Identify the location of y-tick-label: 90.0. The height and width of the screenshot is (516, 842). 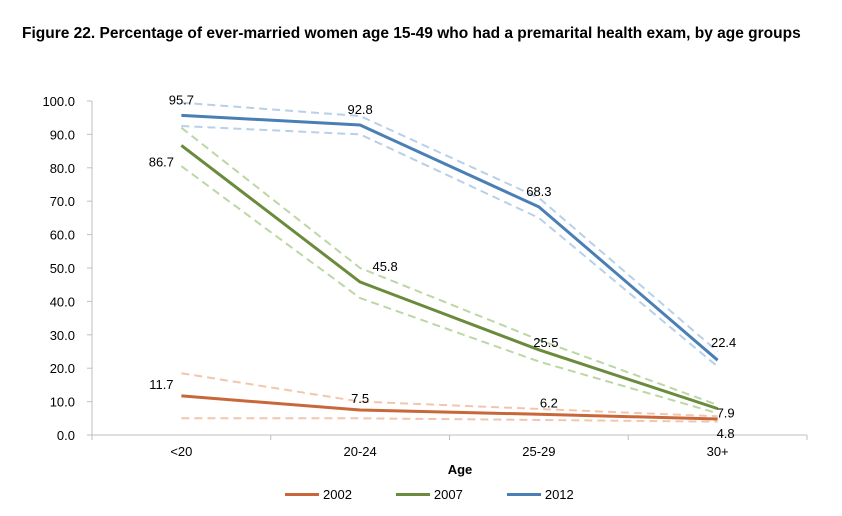
(62, 134).